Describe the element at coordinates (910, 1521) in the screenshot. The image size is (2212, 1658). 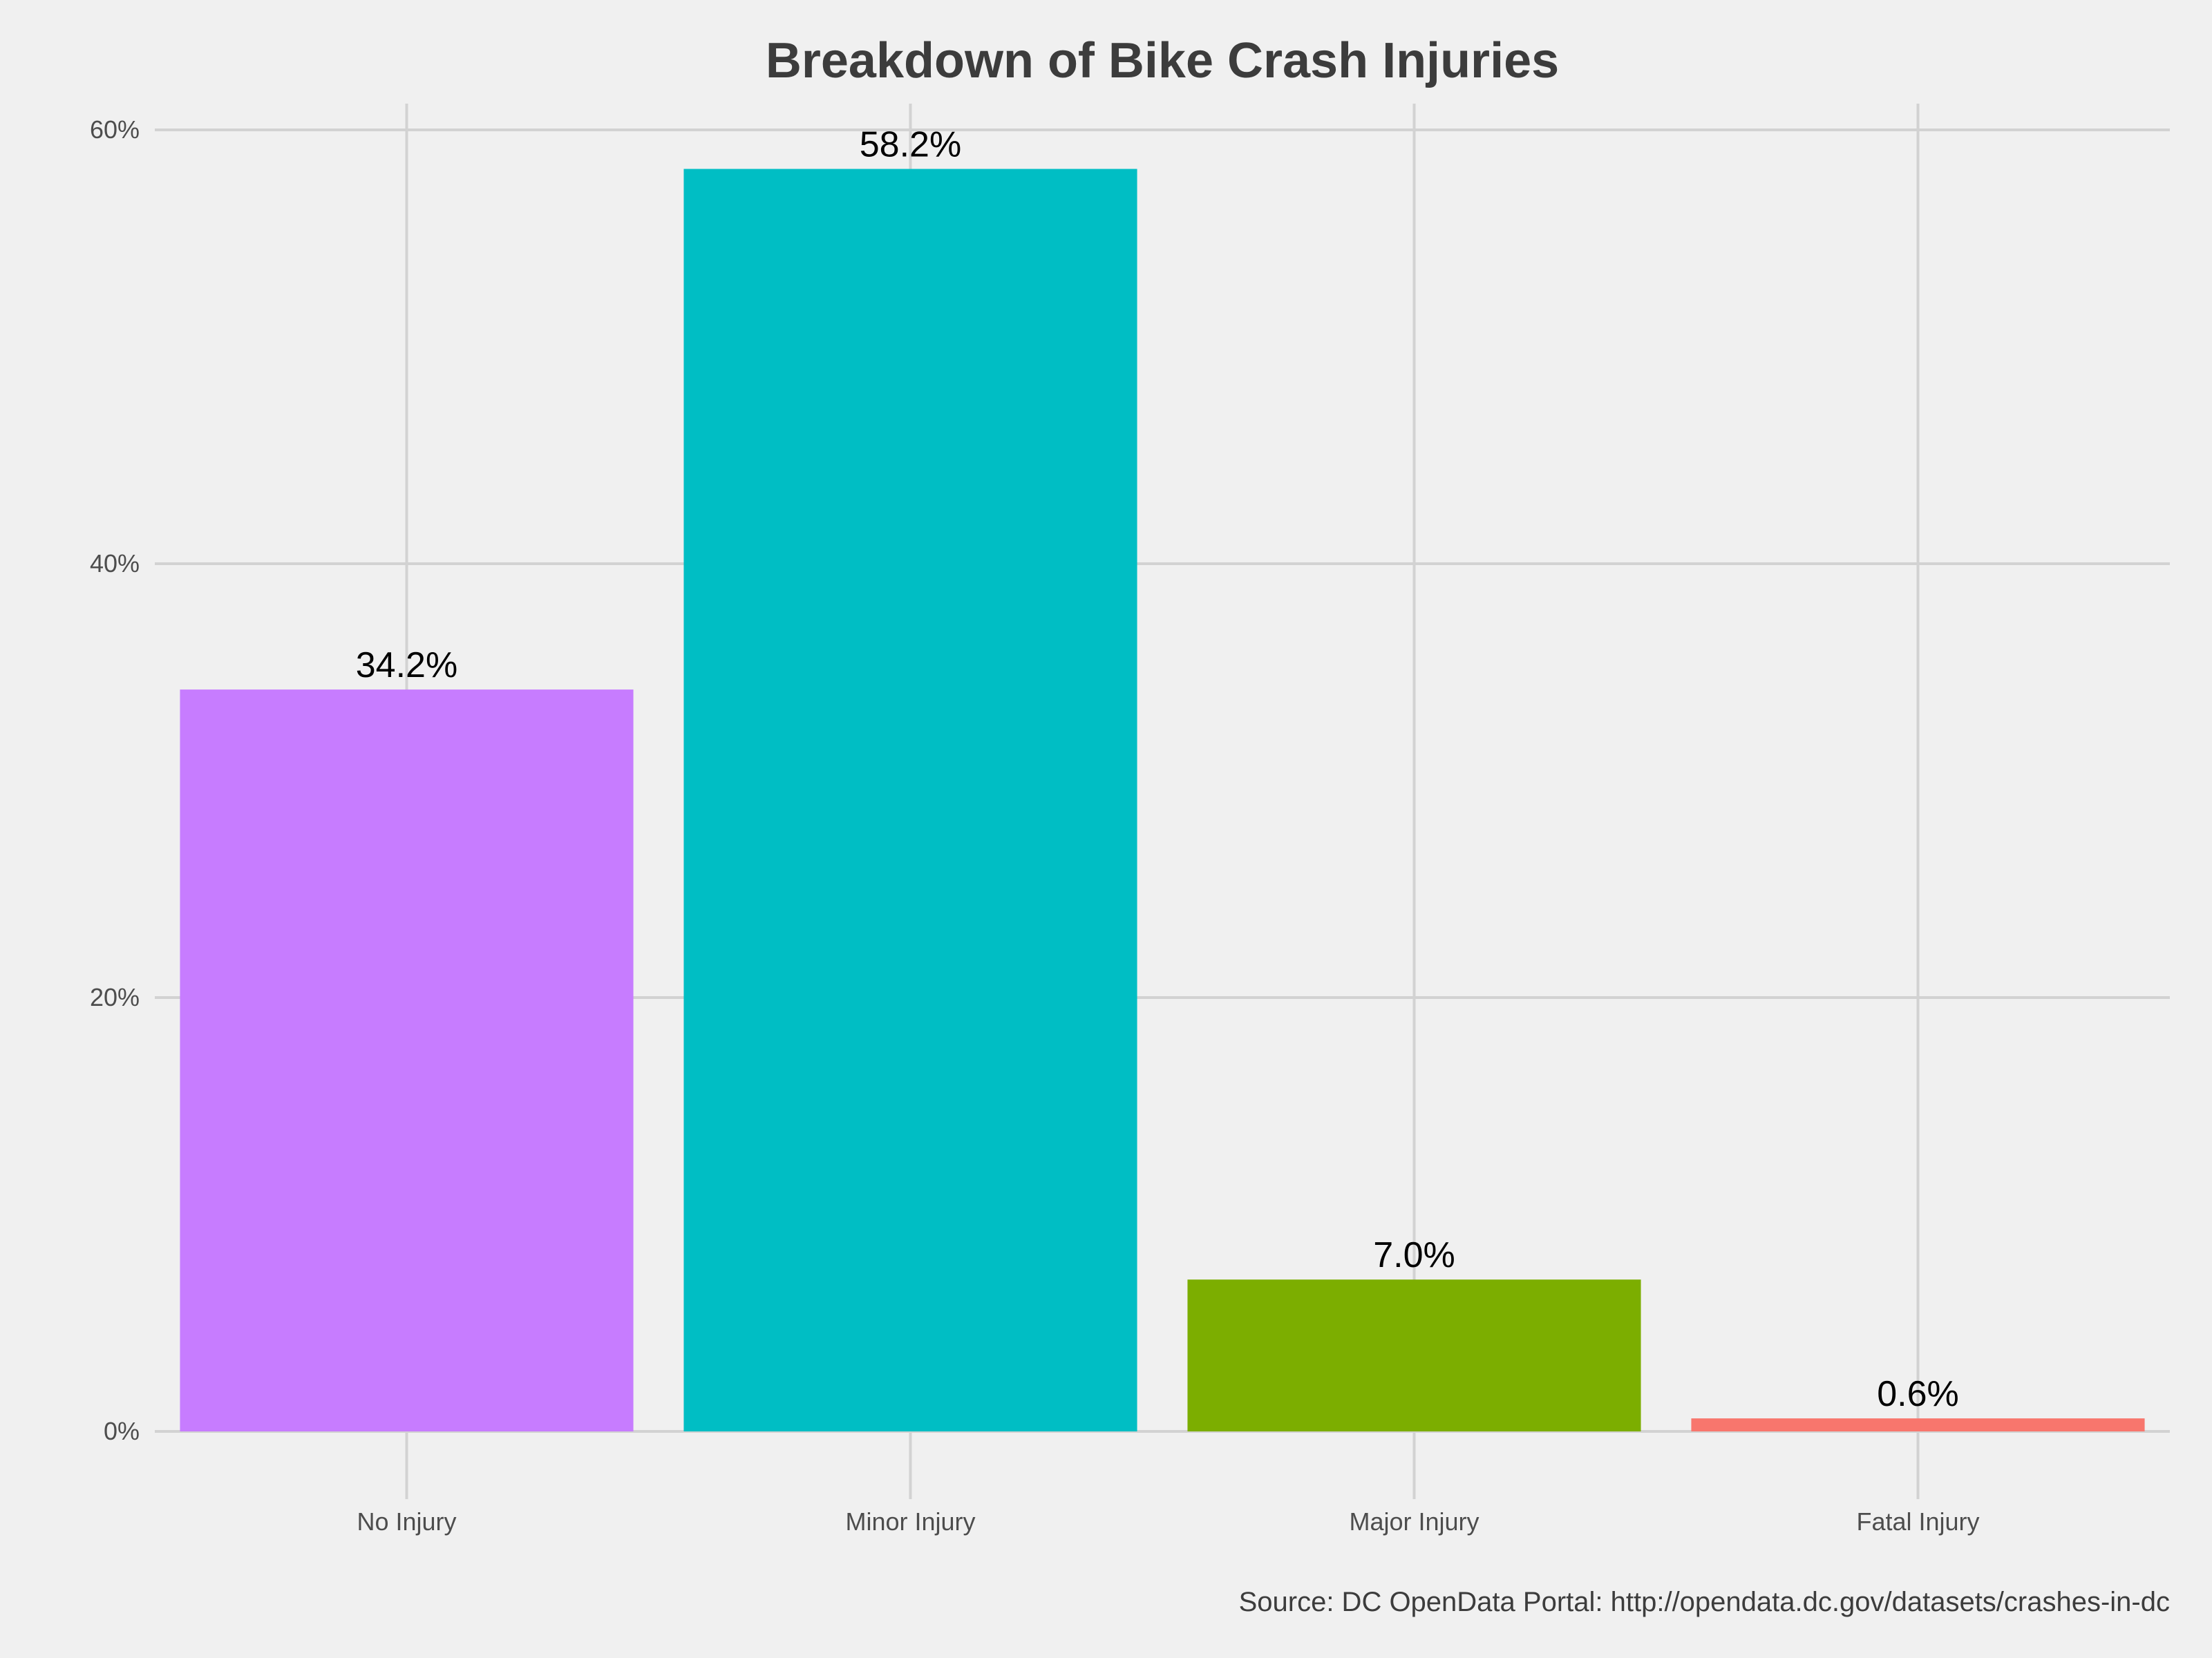
I see `x-tick-label: Minor Injury` at that location.